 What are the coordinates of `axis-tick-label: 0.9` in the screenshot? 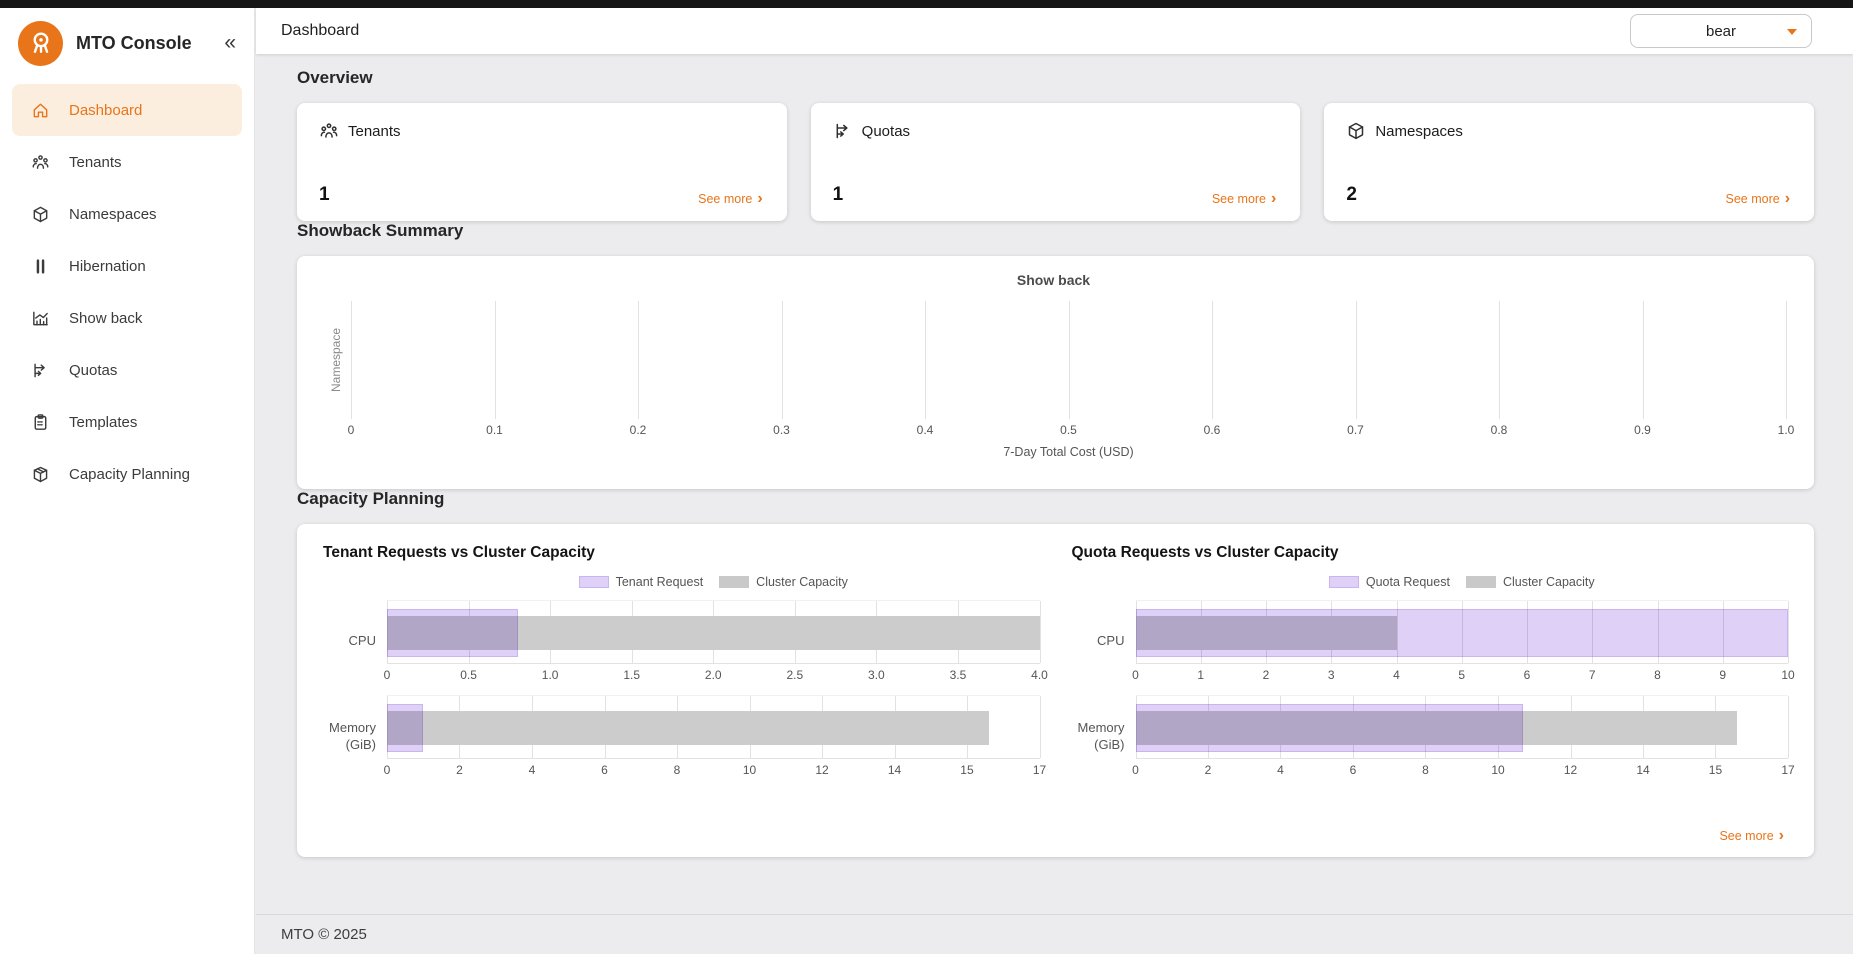 It's located at (1642, 430).